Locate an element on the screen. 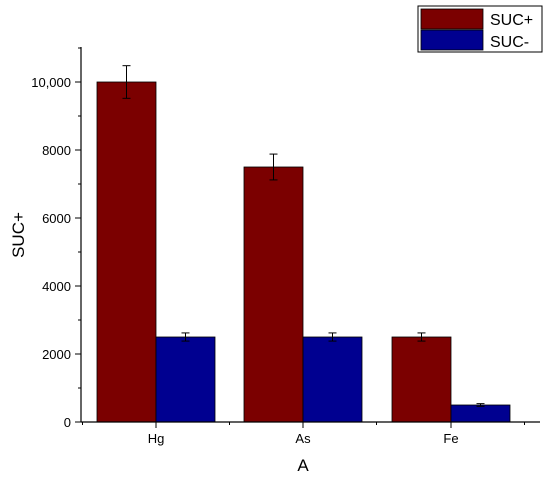 This screenshot has width=550, height=479. y-ticks-layer: 0 2000 4000 6000 8000 10,000 is located at coordinates (56, 238).